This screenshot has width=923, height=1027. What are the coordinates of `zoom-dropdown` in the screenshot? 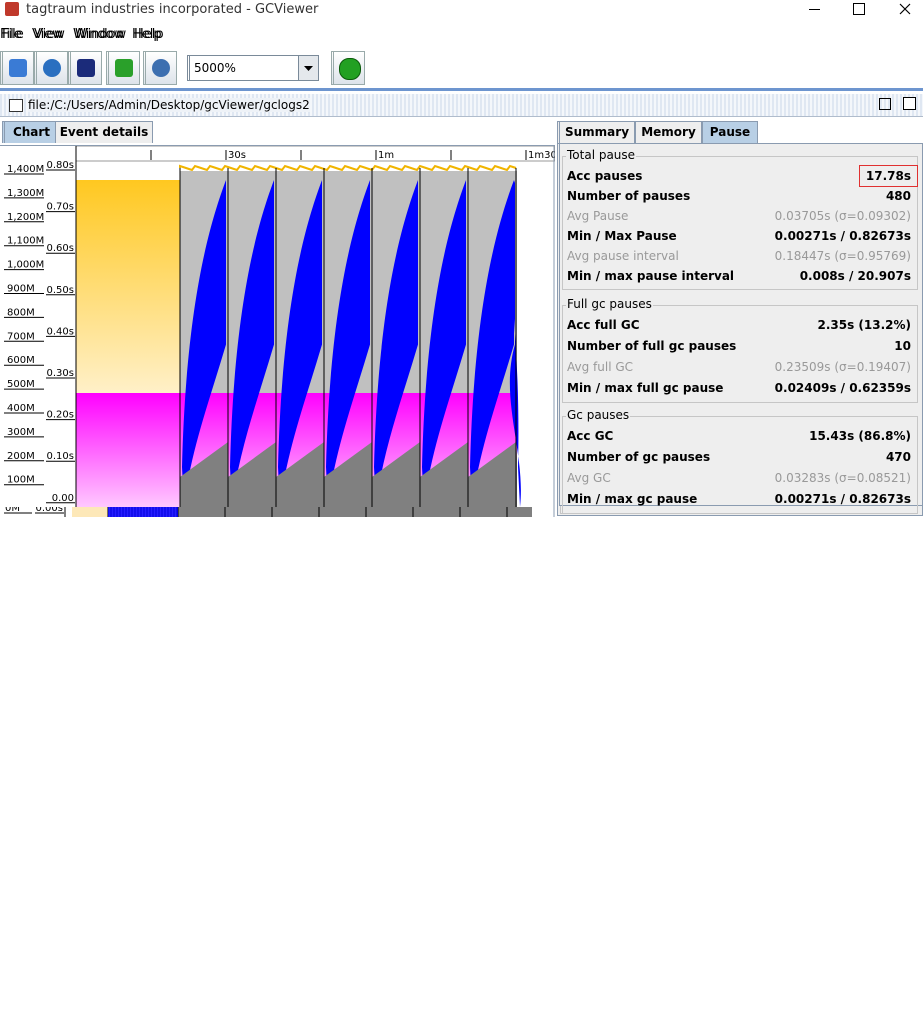 It's located at (308, 68).